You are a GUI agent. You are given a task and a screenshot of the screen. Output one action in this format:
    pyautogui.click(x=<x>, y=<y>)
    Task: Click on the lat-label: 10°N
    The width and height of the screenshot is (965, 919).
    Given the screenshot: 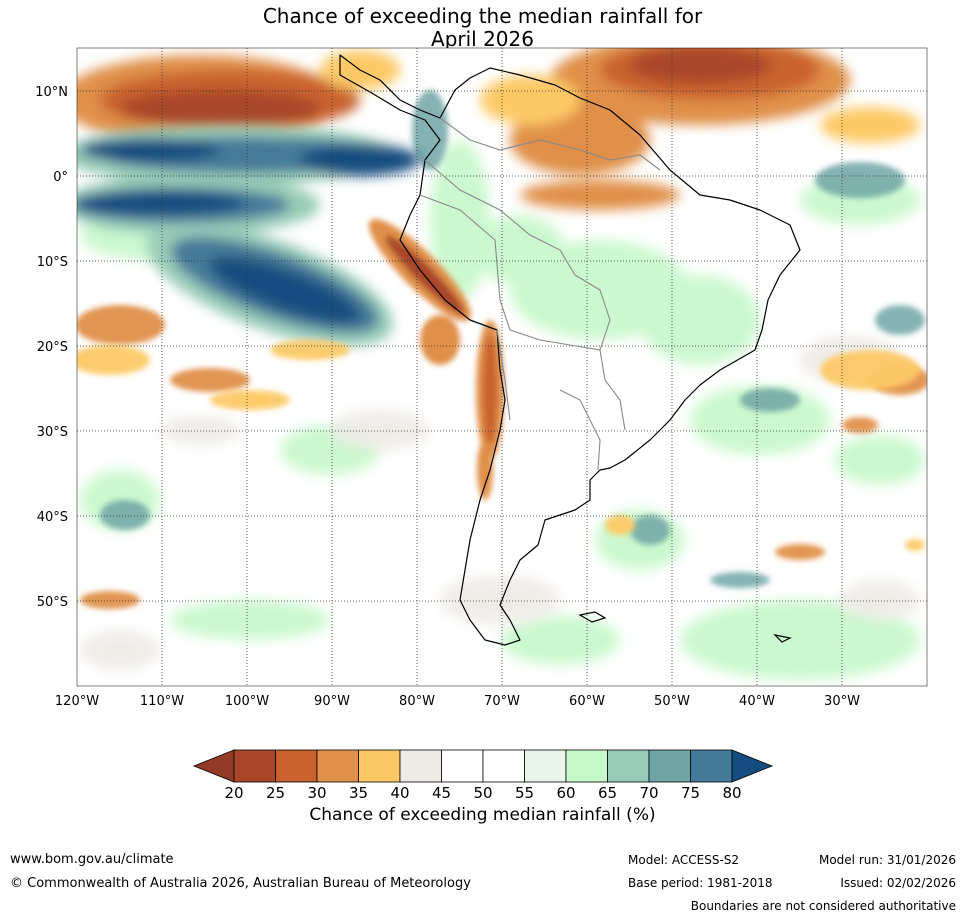 What is the action you would take?
    pyautogui.click(x=51, y=92)
    